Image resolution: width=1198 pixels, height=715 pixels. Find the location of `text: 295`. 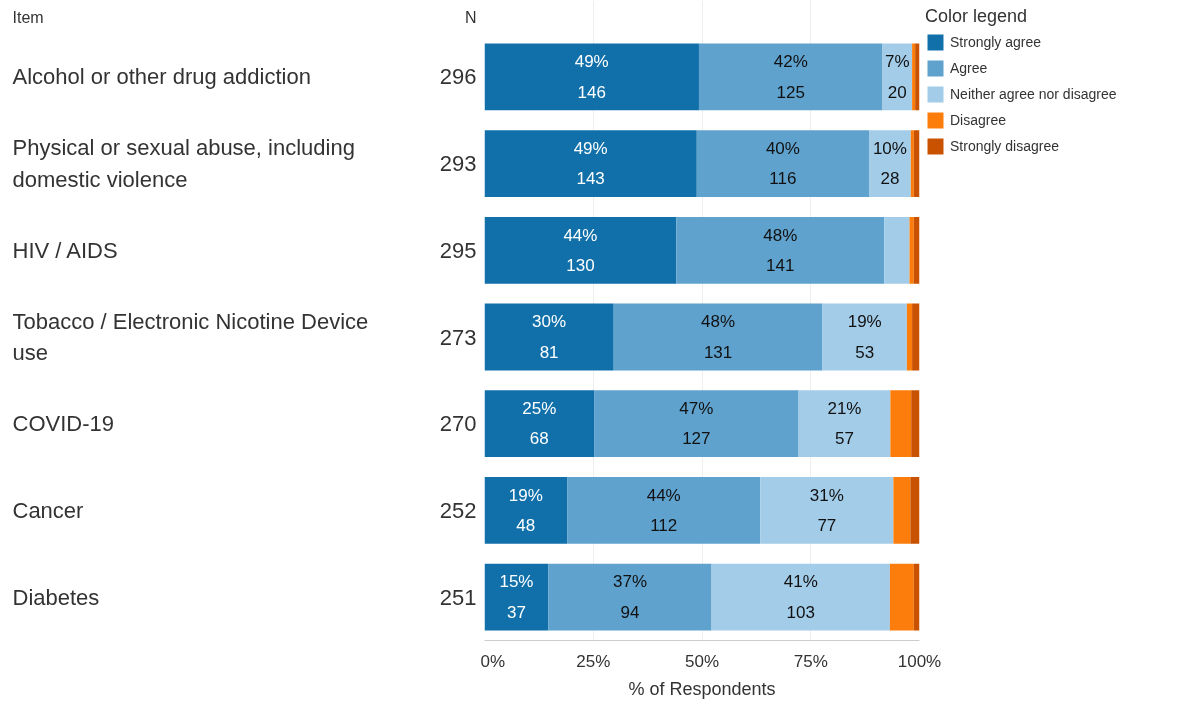

text: 295 is located at coordinates (458, 250).